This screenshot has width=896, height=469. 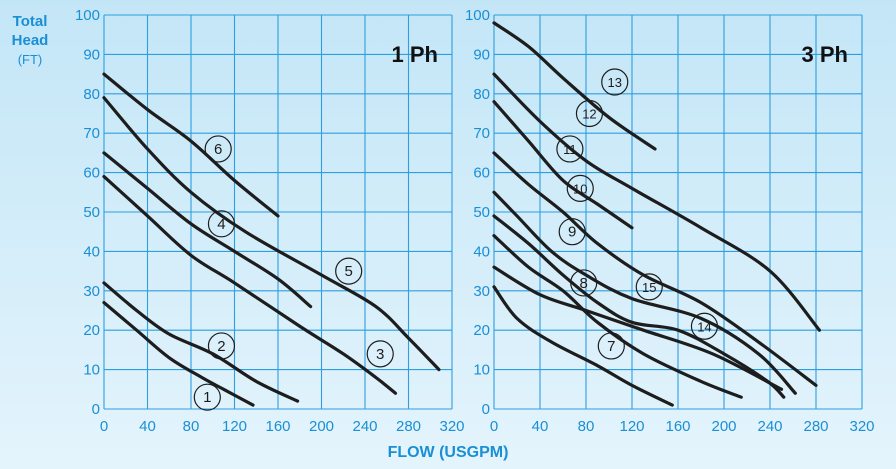 I want to click on curve-label-6: 6, so click(x=218, y=149).